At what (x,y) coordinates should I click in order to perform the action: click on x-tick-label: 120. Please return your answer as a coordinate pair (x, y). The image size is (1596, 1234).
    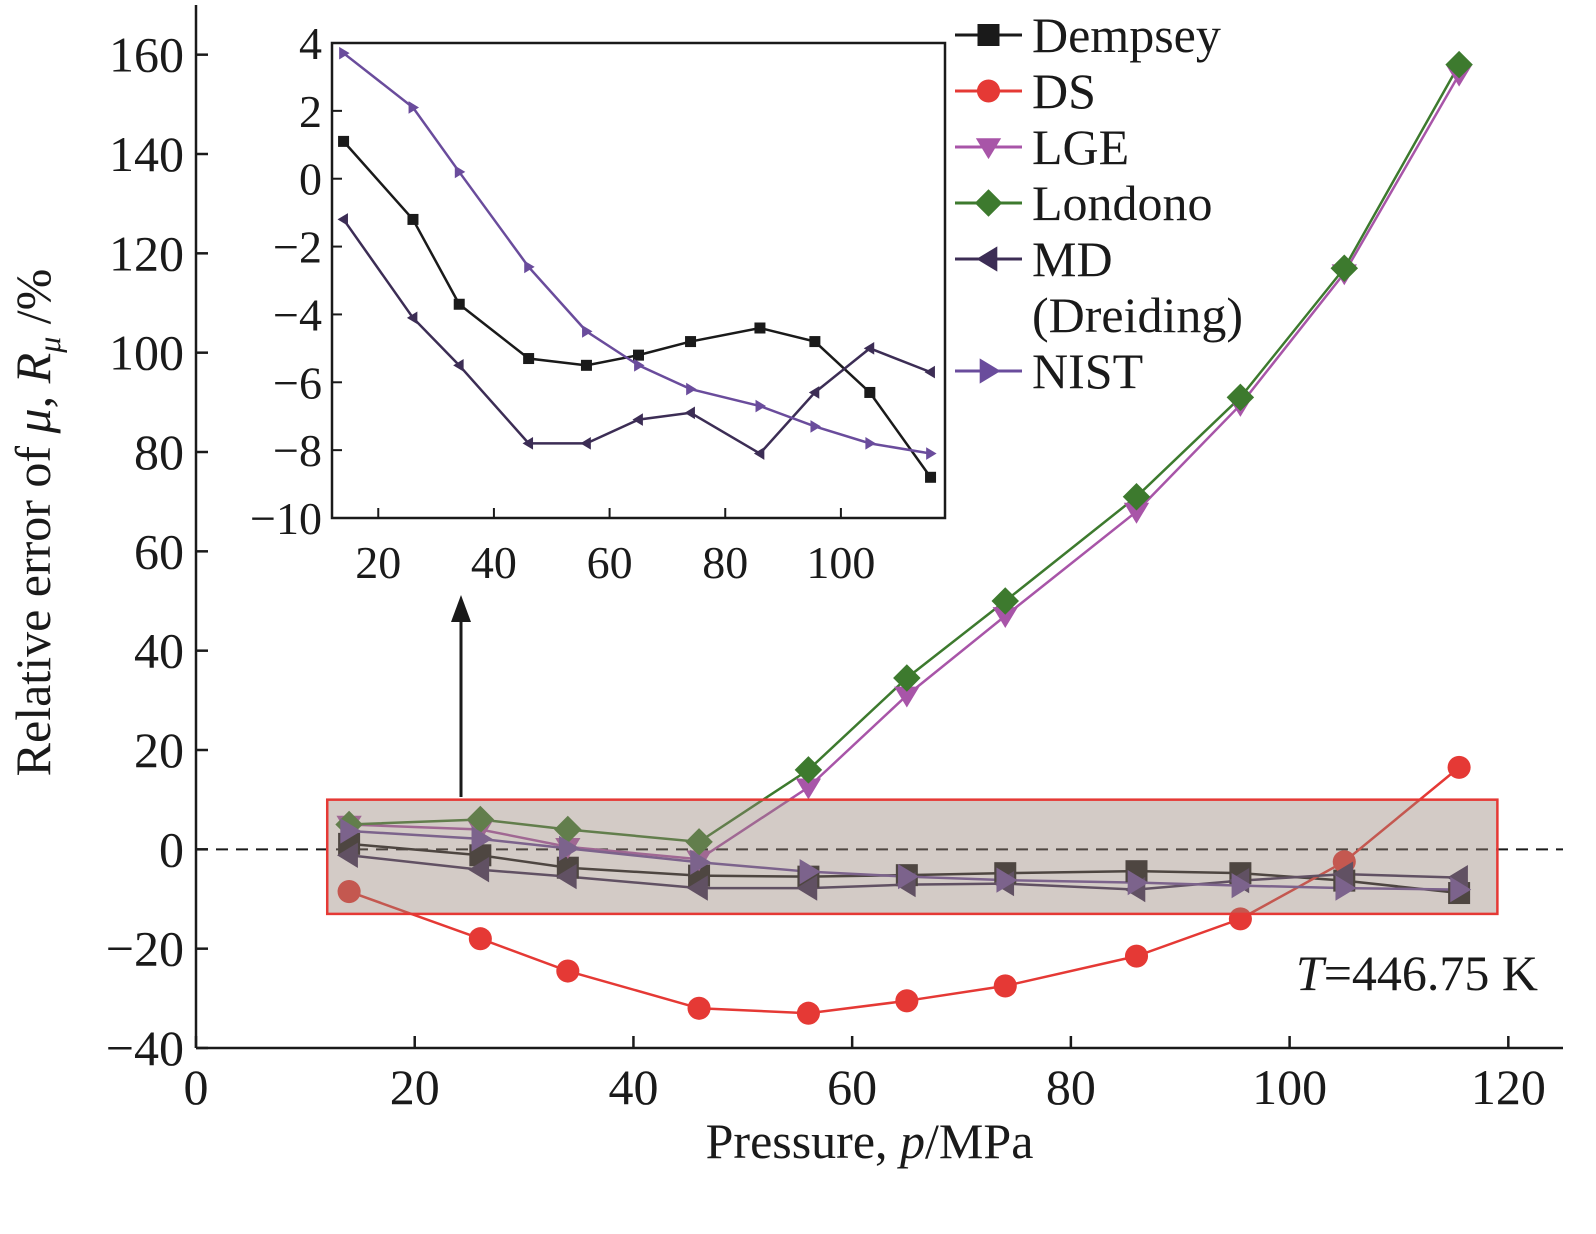
    Looking at the image, I should click on (1508, 1087).